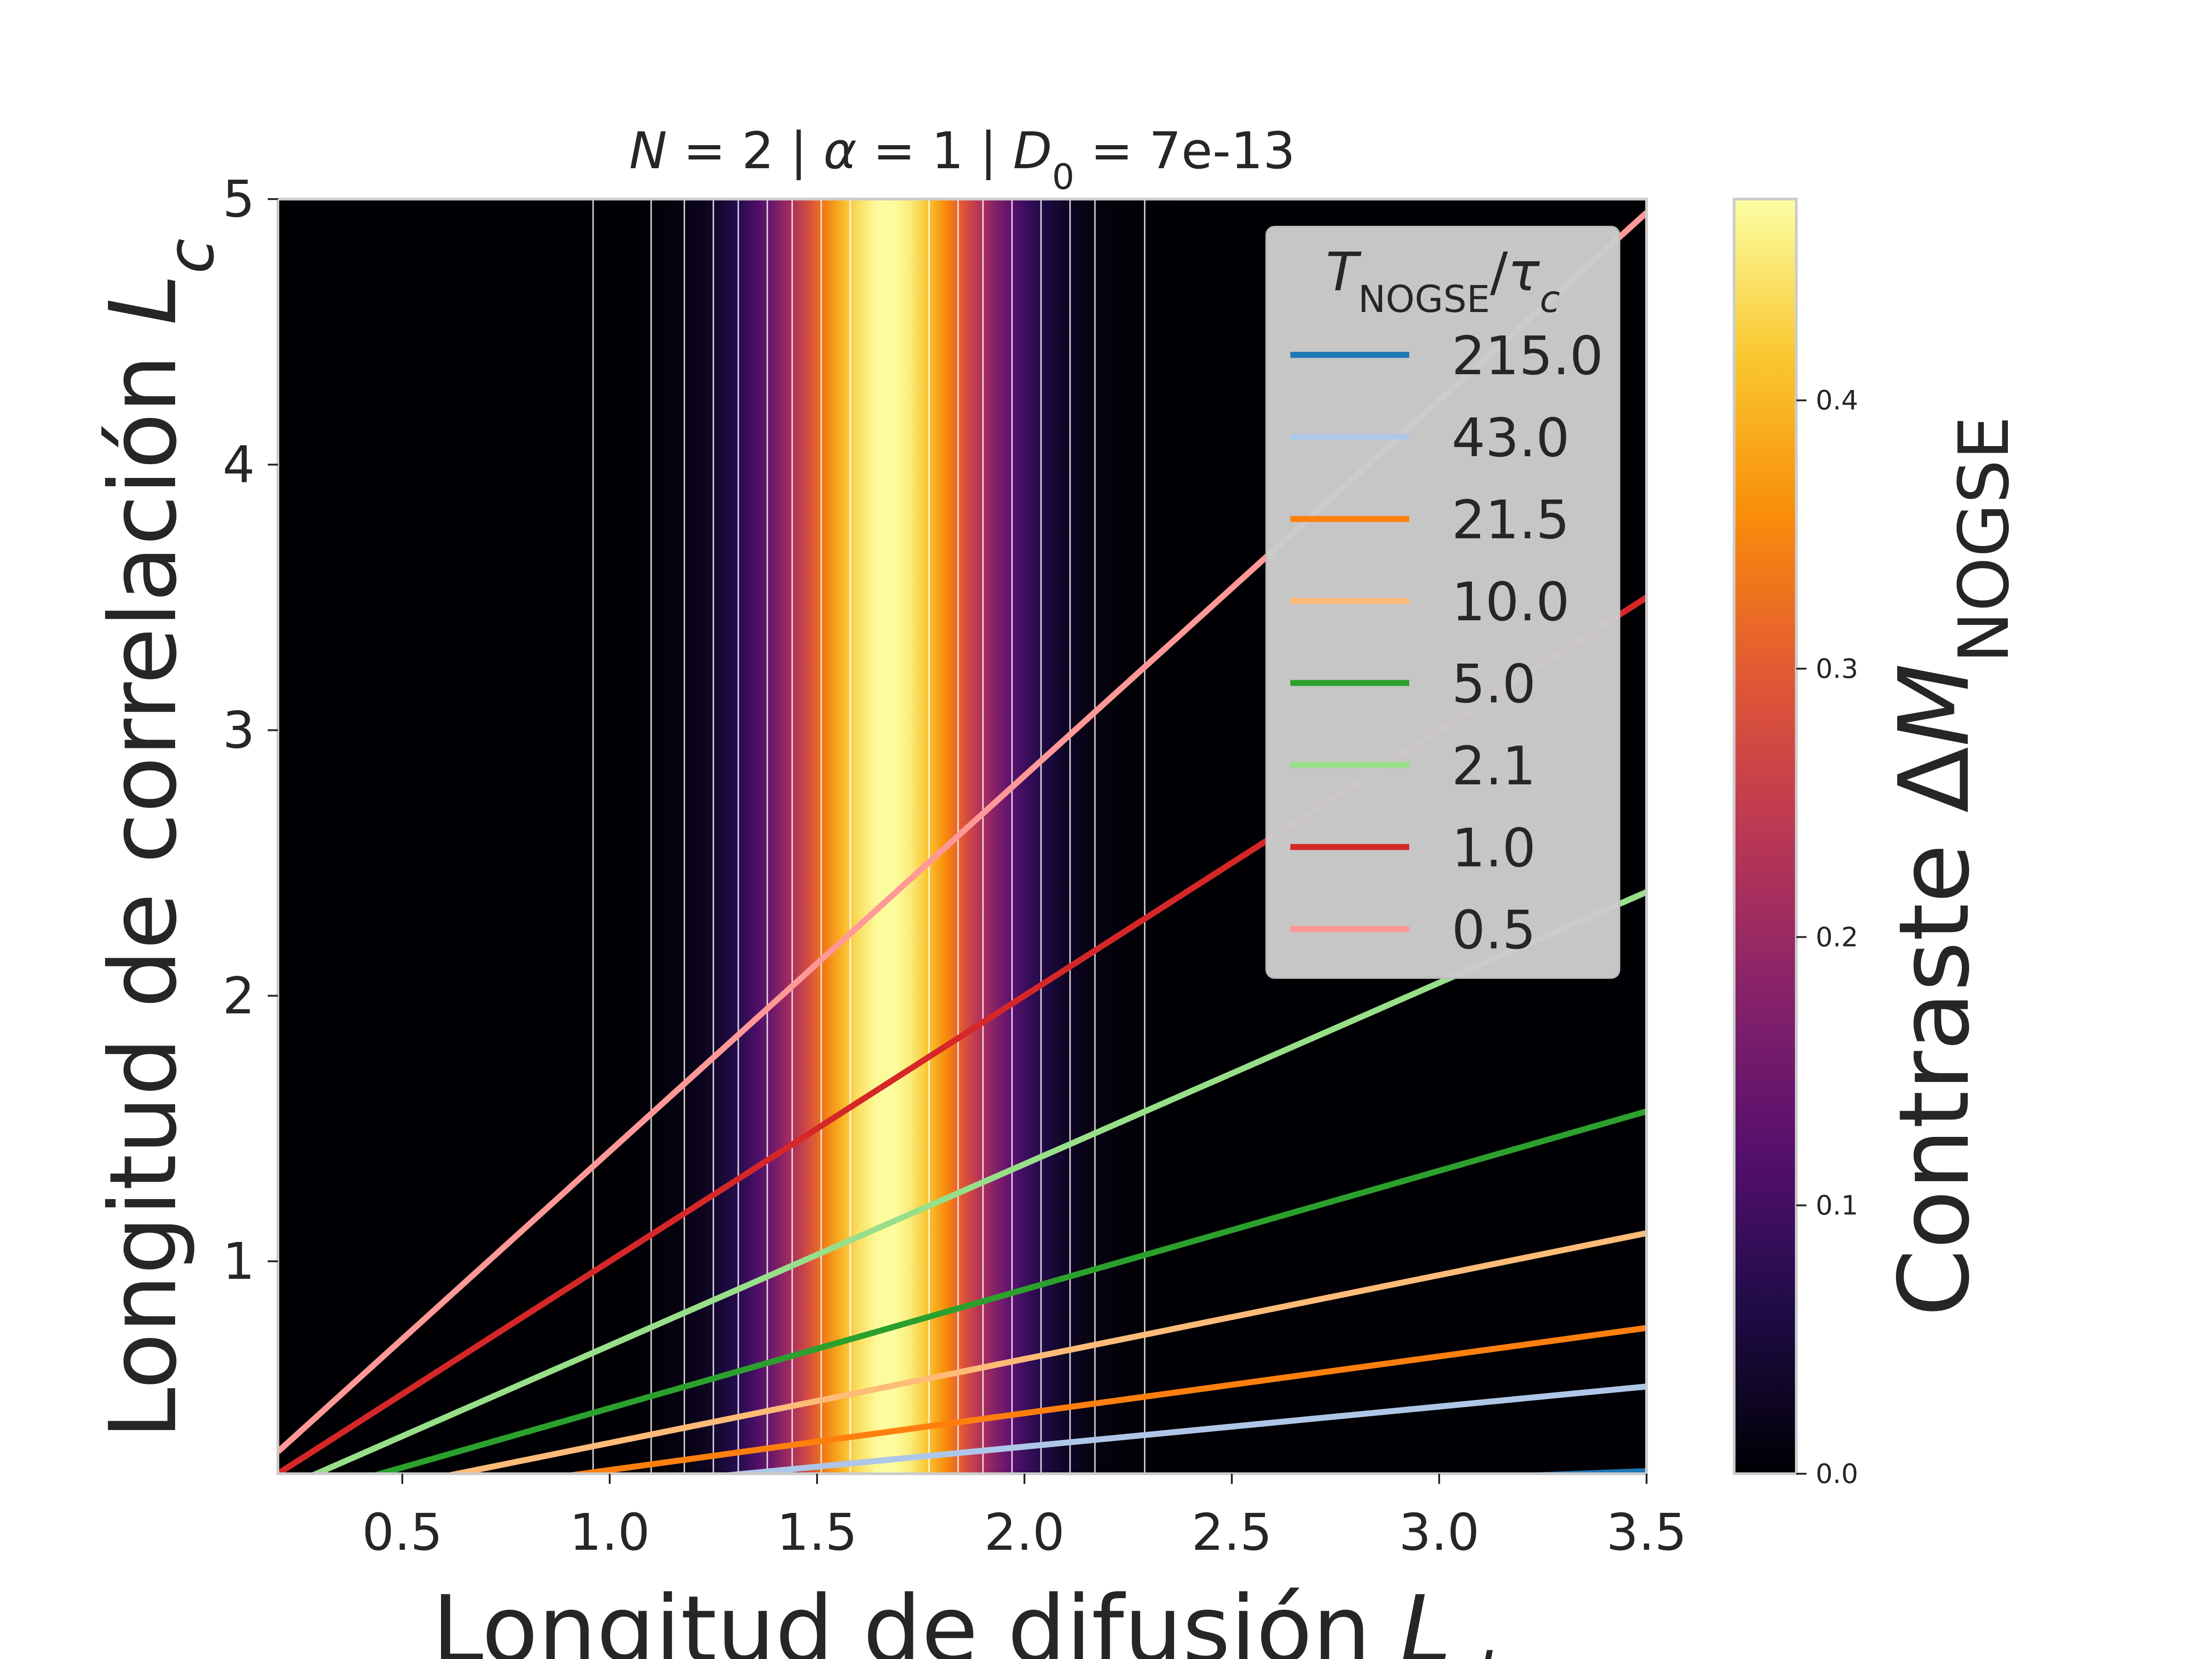 This screenshot has height=1659, width=2212. I want to click on legend-label-21.5: 21.5, so click(1511, 520).